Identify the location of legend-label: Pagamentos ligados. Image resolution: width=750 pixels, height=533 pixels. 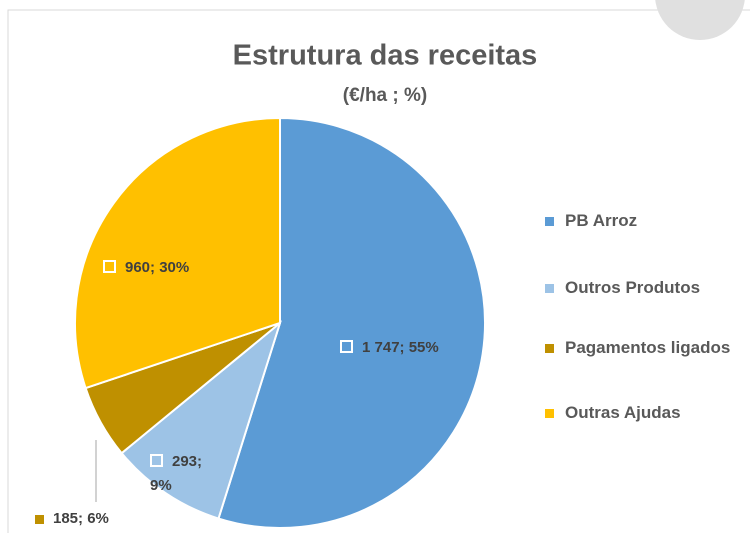
(648, 347).